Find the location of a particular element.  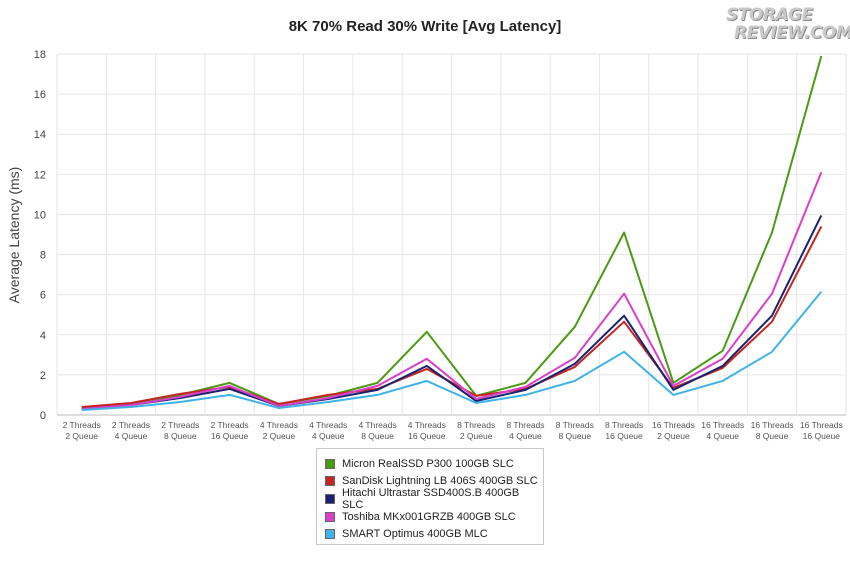

x-tick-label: 4 Threads 2 Queue is located at coordinates (279, 430).